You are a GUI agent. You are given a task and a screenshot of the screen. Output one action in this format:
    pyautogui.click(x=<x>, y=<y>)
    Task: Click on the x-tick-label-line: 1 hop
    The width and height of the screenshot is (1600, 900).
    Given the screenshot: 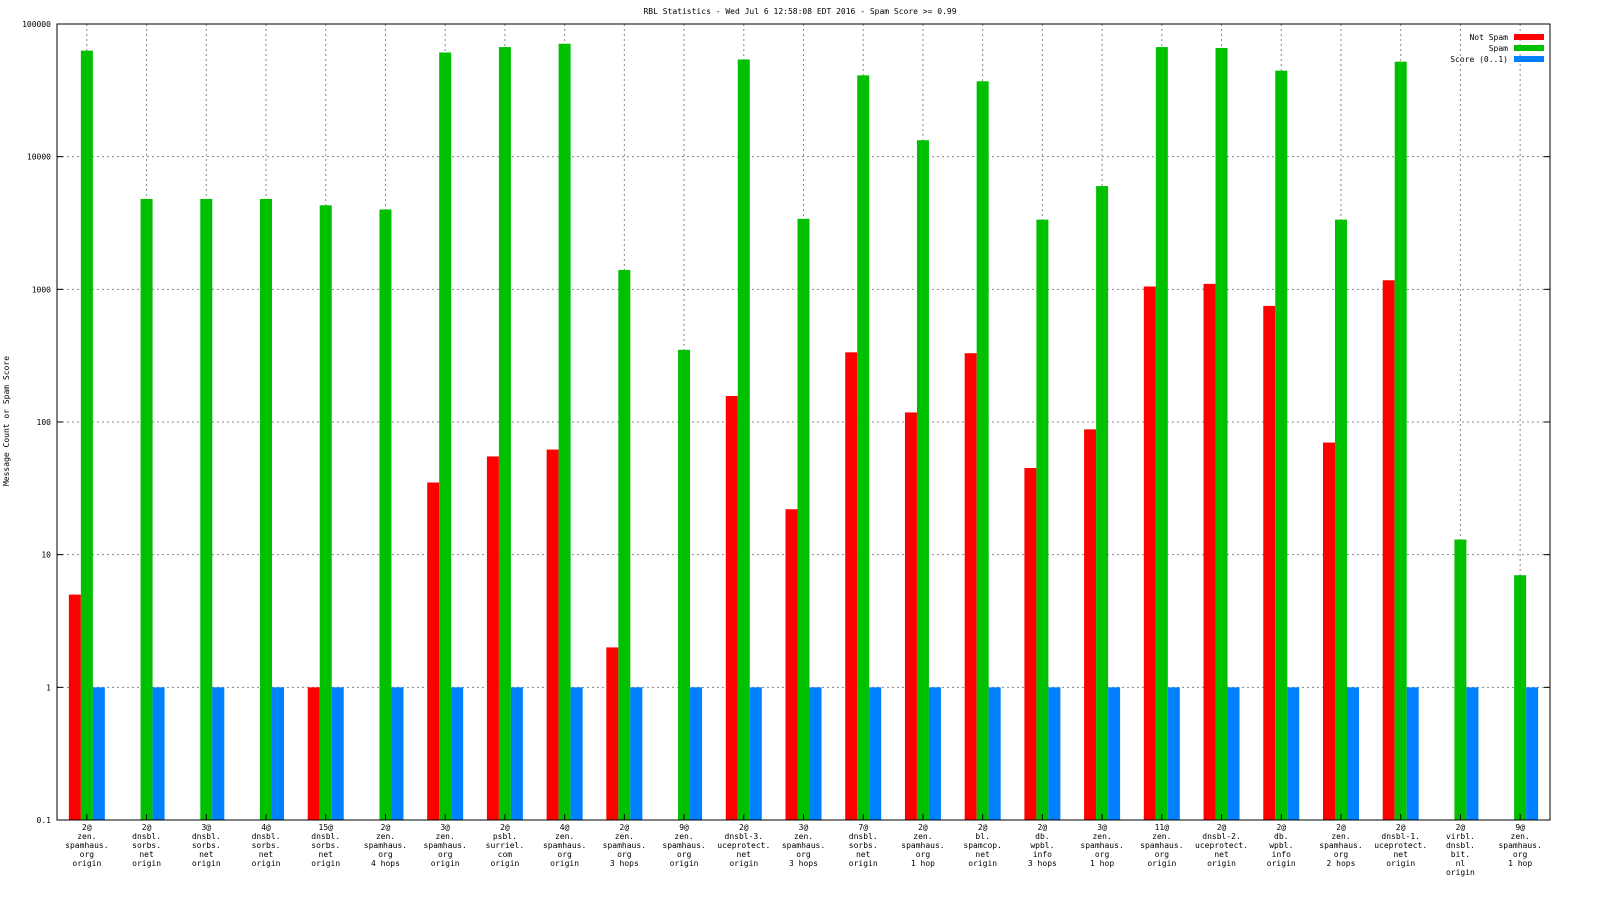 What is the action you would take?
    pyautogui.click(x=923, y=863)
    